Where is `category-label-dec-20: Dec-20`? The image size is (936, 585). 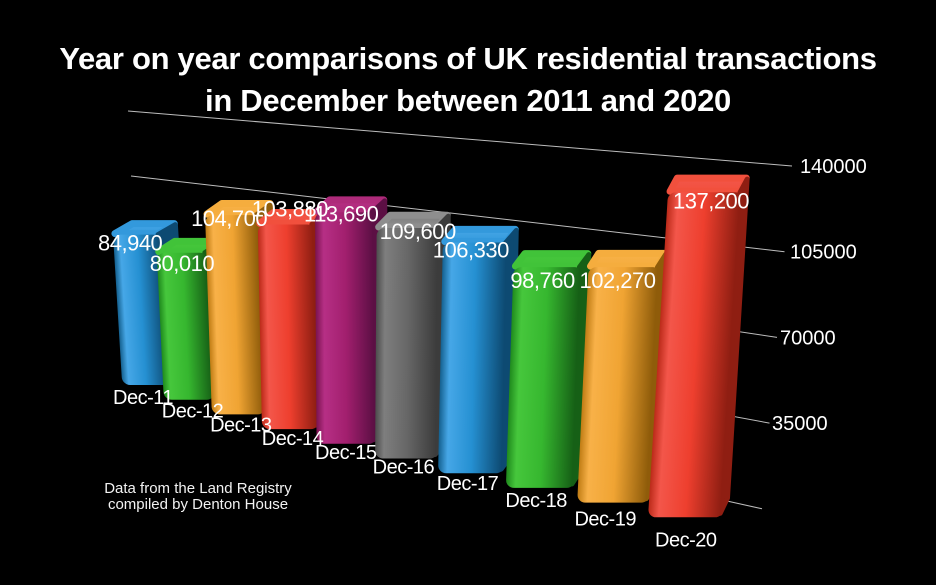 category-label-dec-20: Dec-20 is located at coordinates (686, 540).